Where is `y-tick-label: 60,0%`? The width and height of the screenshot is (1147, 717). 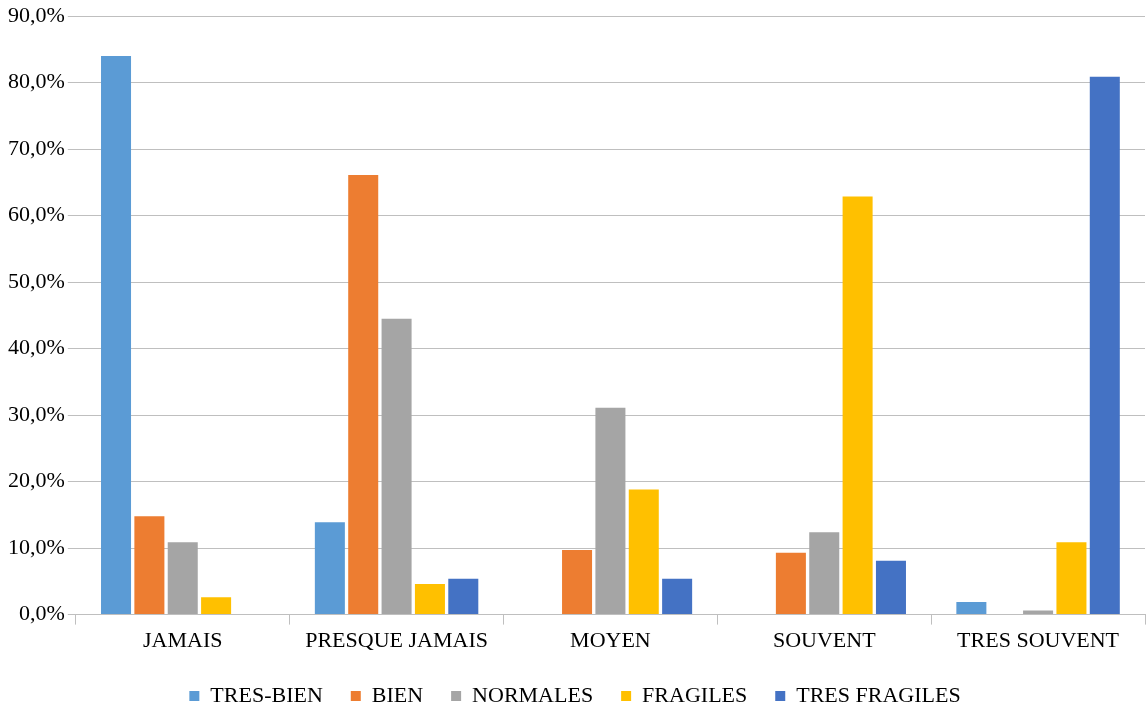 y-tick-label: 60,0% is located at coordinates (36, 214).